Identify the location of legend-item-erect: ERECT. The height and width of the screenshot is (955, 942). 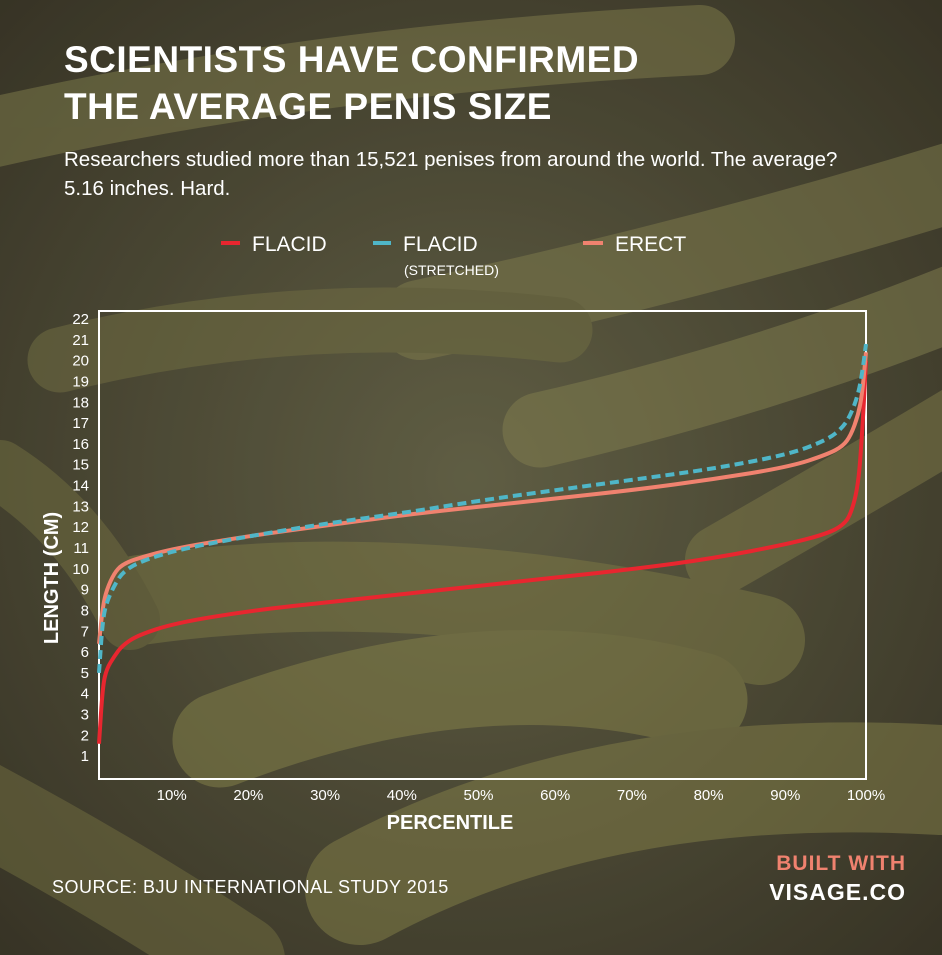
(634, 244).